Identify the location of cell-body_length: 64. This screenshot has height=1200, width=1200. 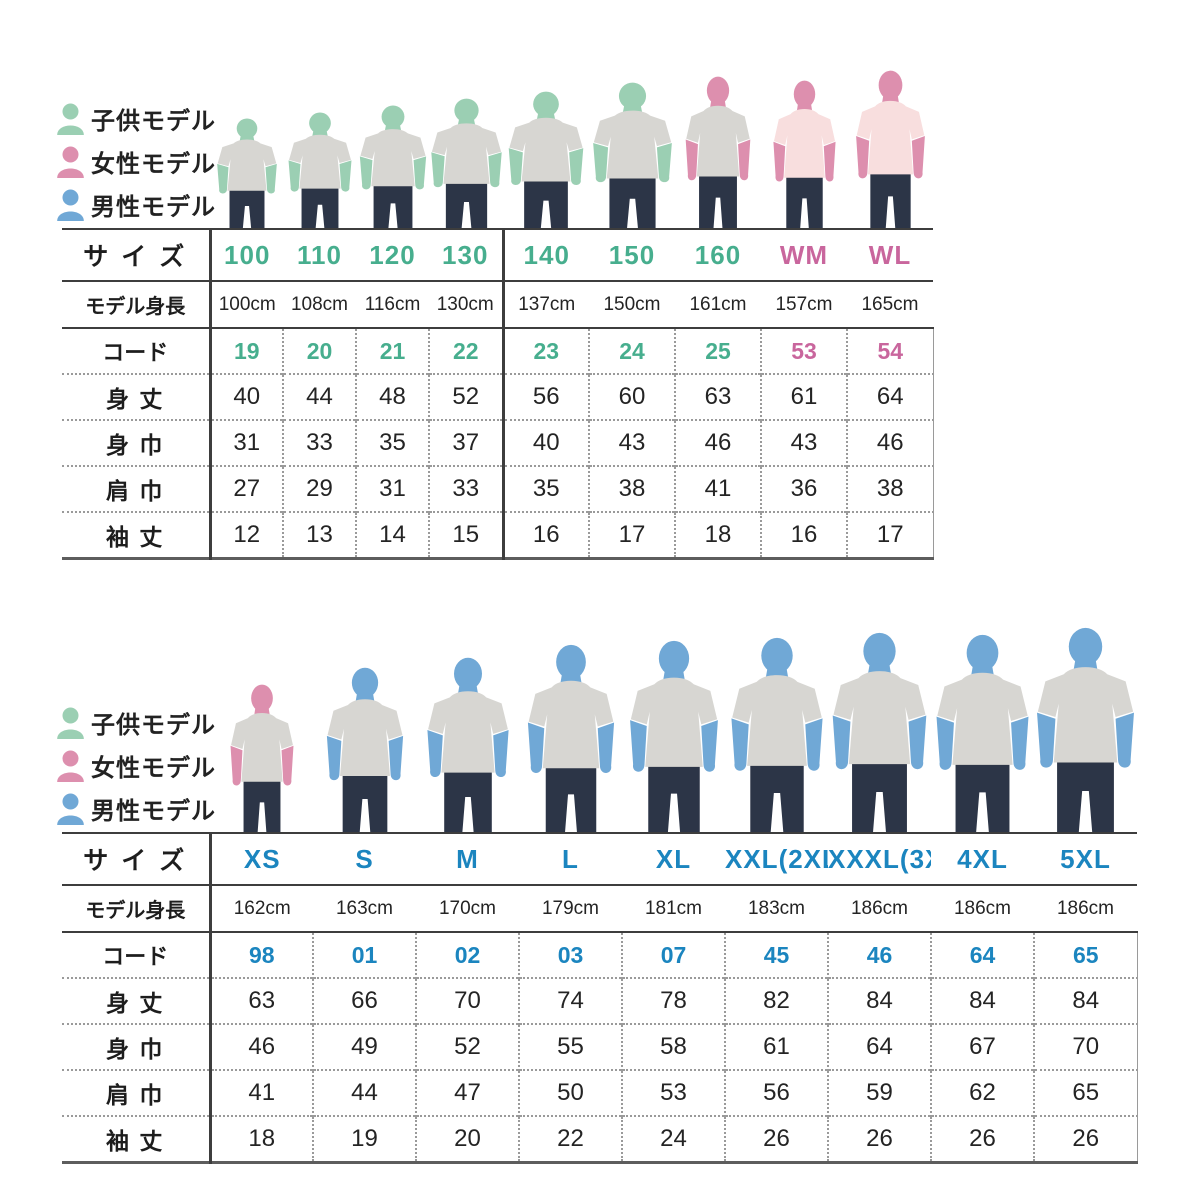
(890, 397).